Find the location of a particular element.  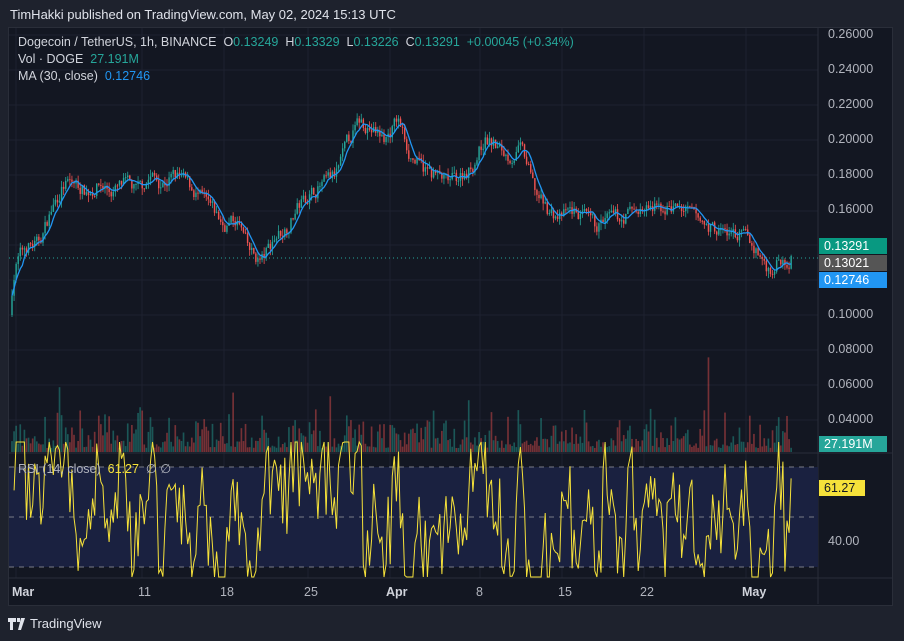

ma-tag: 0.12746 is located at coordinates (853, 280).